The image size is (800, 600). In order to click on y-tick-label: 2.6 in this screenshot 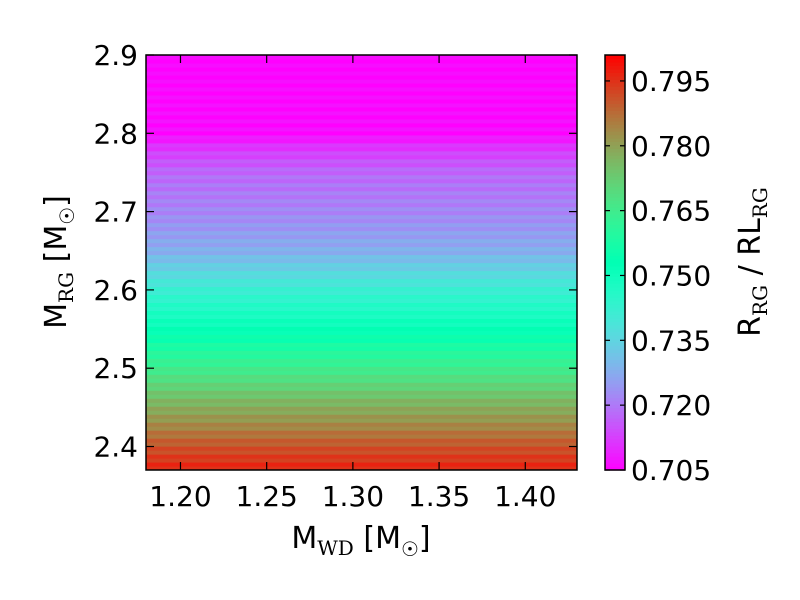, I will do `click(115, 290)`.